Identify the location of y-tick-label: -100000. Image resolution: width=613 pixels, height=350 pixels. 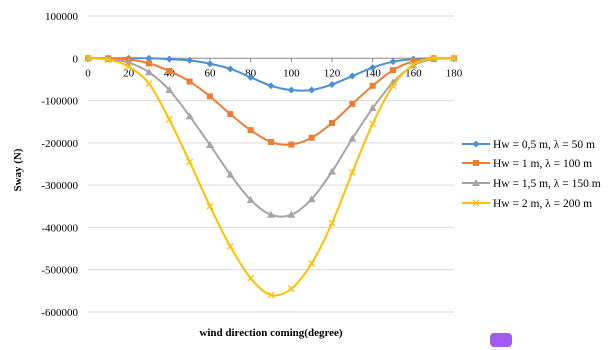
(59, 102).